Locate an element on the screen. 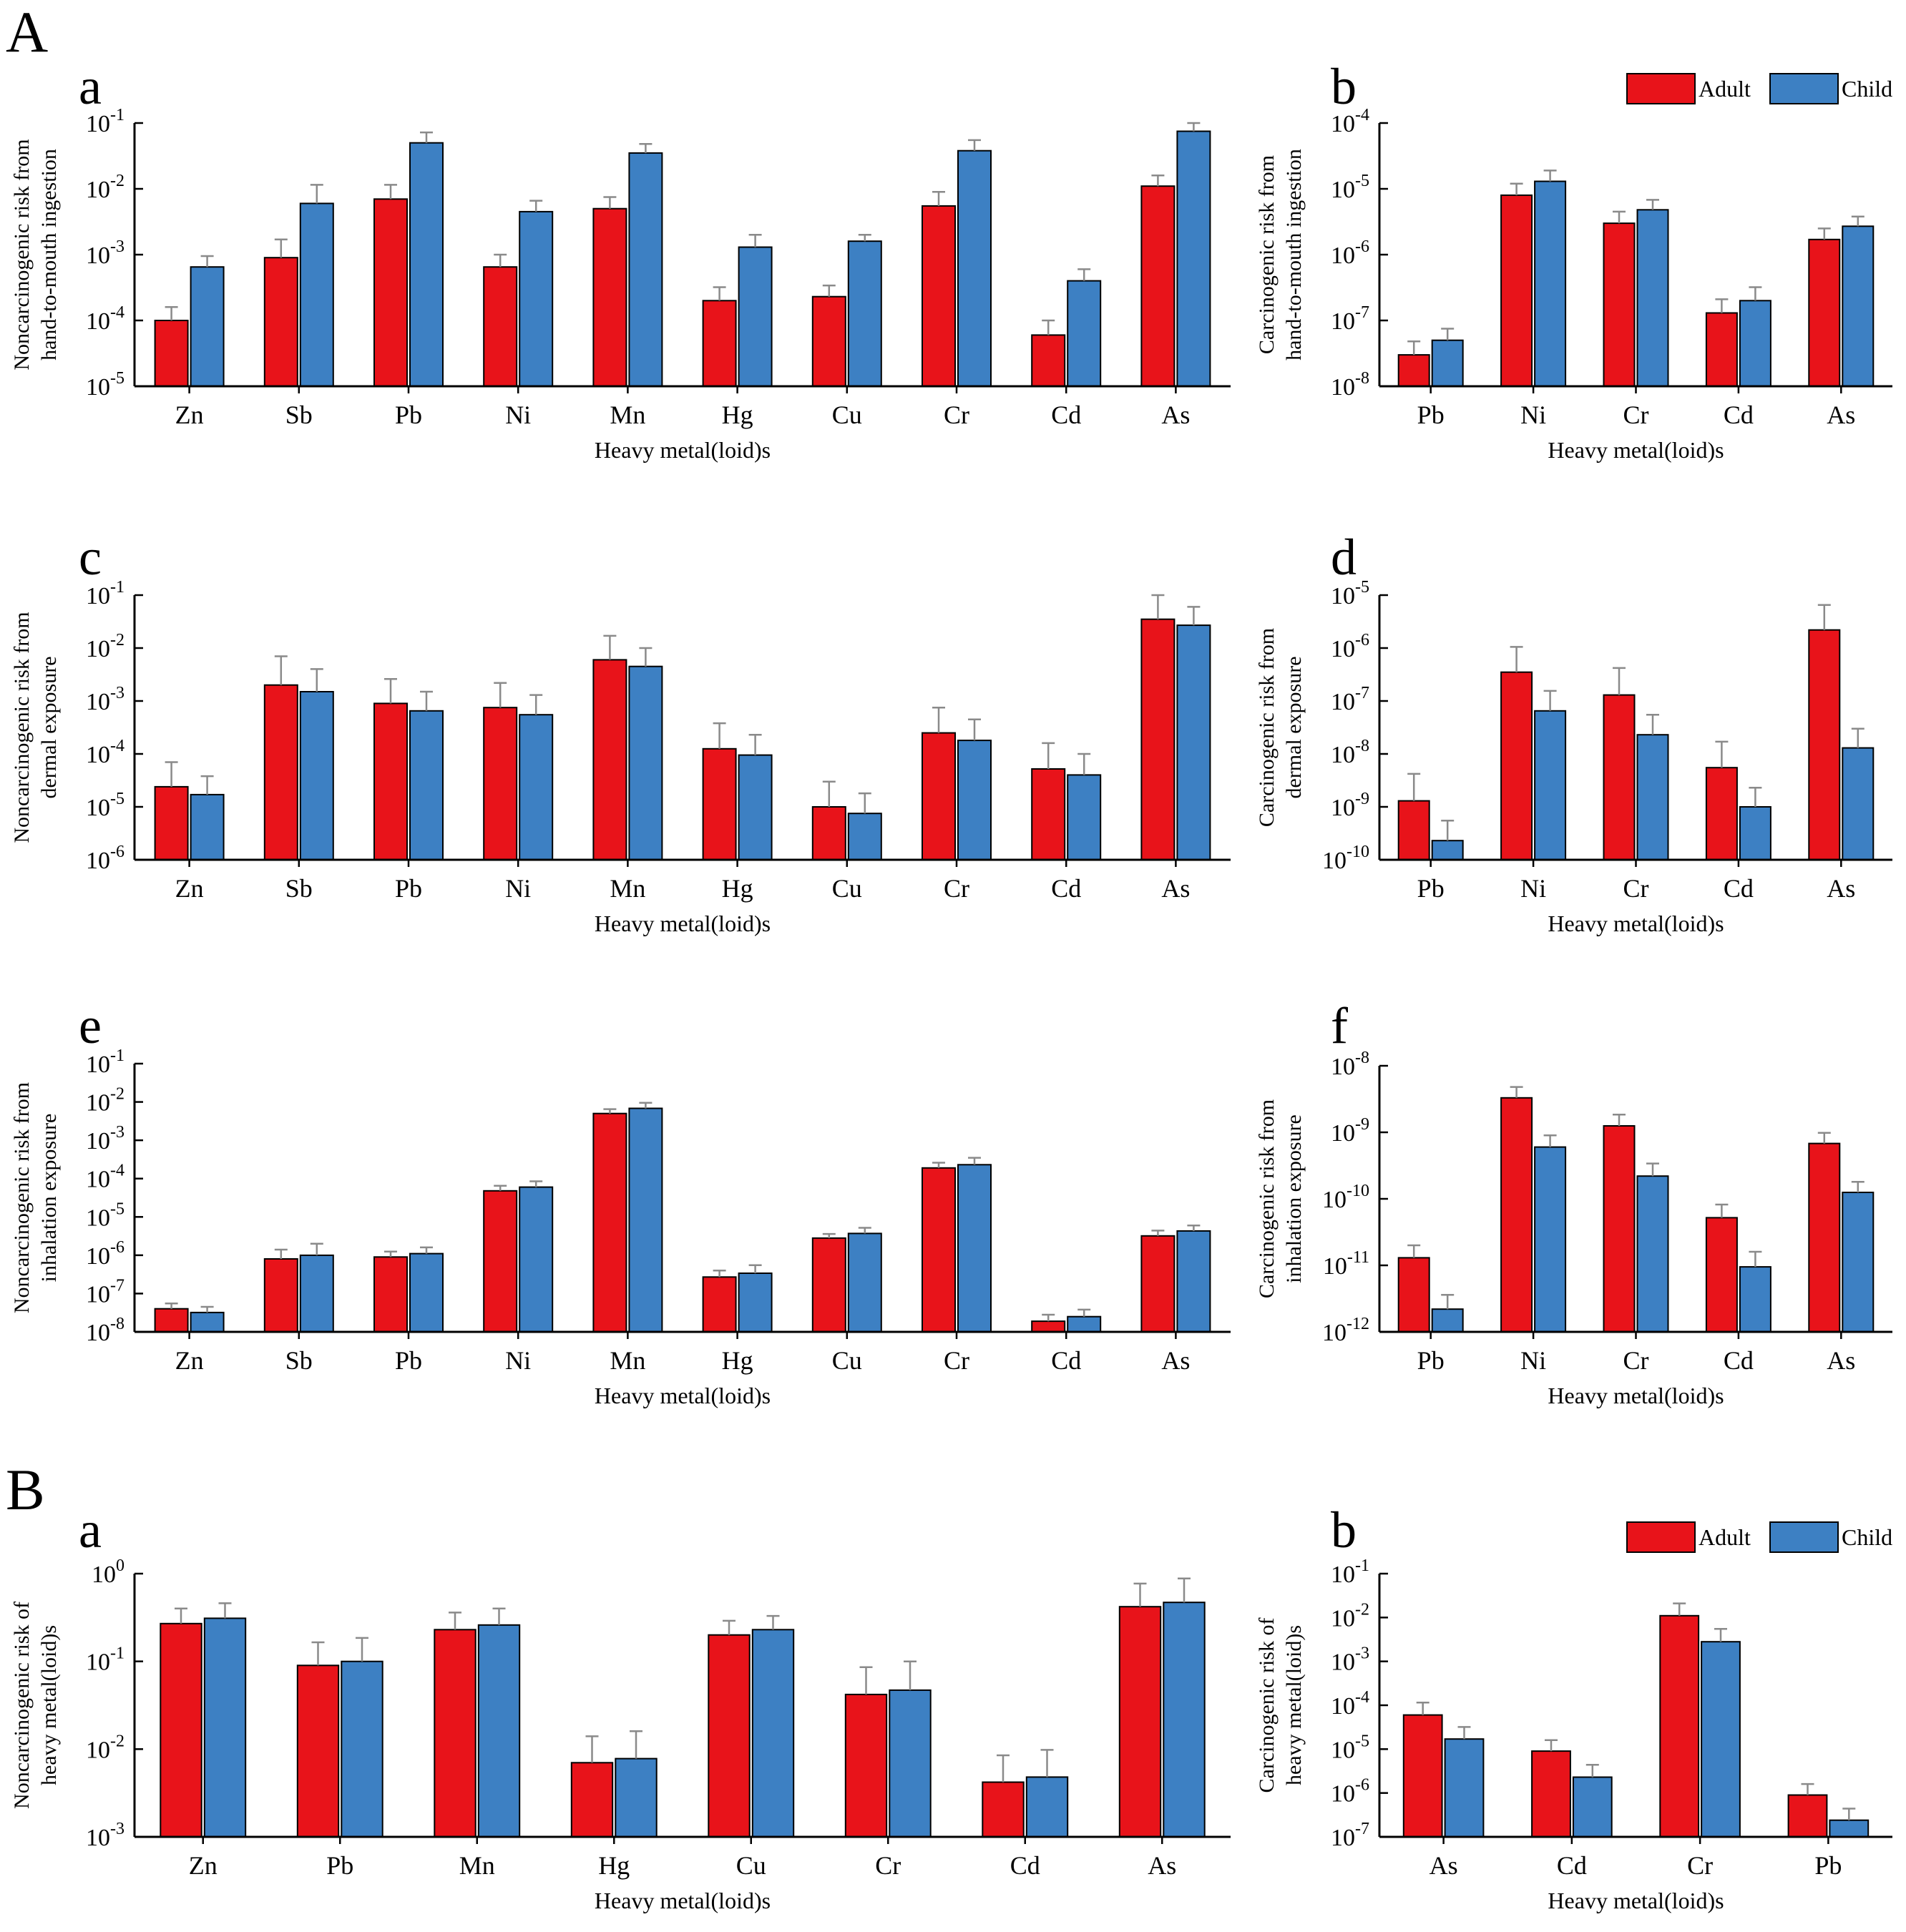 The image size is (1906, 1932). legend-label-child: Child is located at coordinates (1867, 89).